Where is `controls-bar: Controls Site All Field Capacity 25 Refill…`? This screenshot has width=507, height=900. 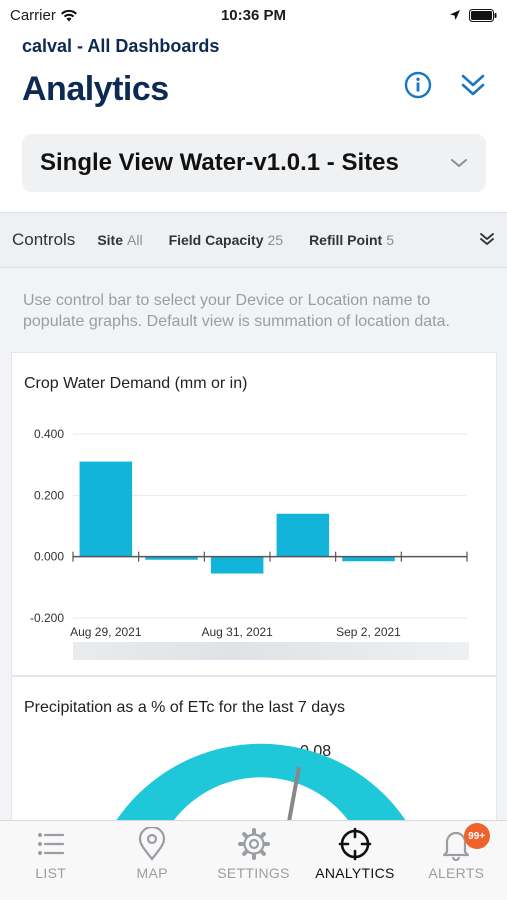
controls-bar: Controls Site All Field Capacity 25 Refill… is located at coordinates (253, 240).